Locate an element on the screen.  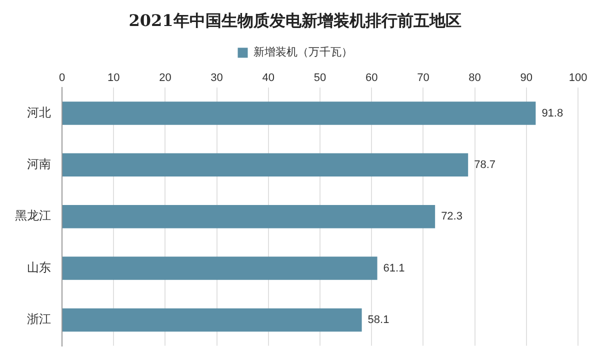
y-tick-label: 河北 is located at coordinates (39, 112).